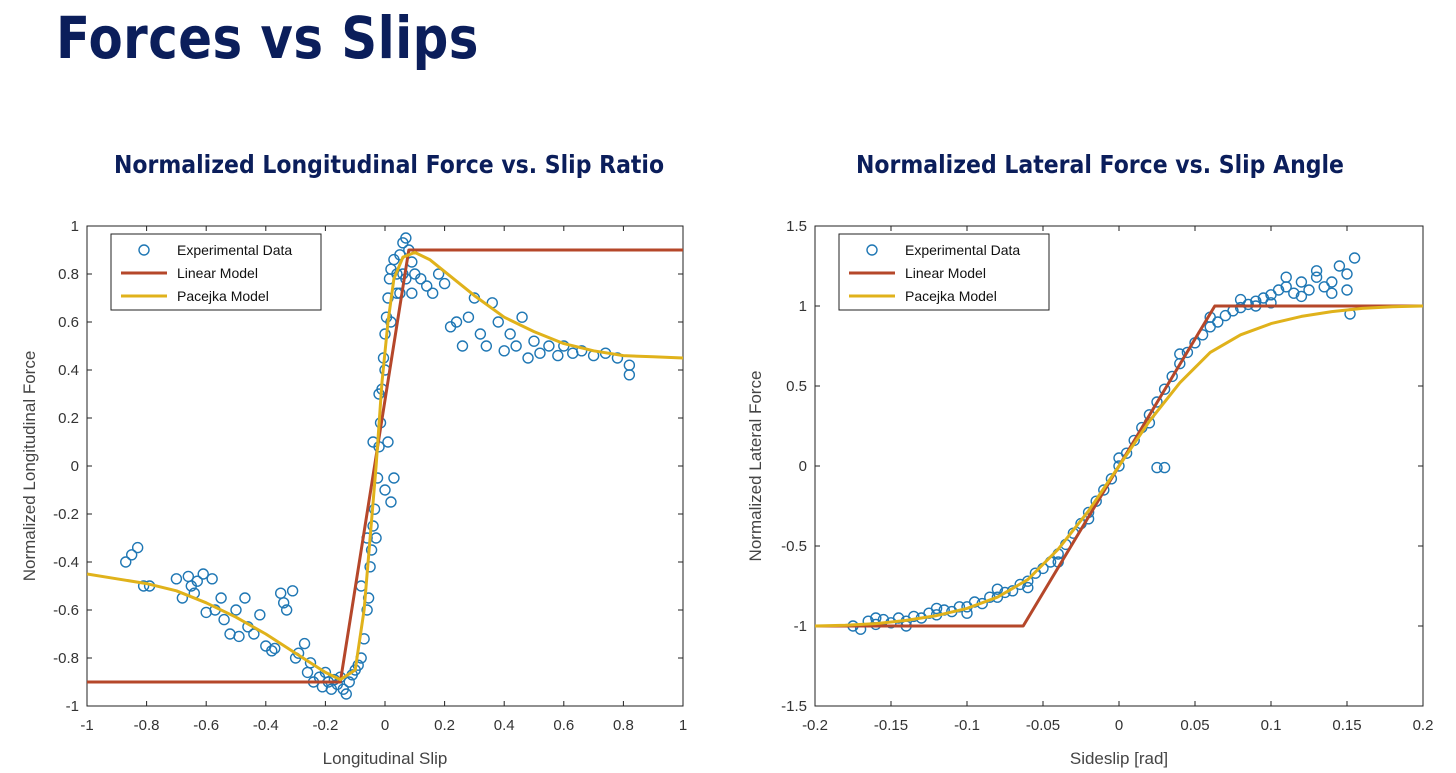  I want to click on y-axis-label: Normalized Lateral Force, so click(755, 466).